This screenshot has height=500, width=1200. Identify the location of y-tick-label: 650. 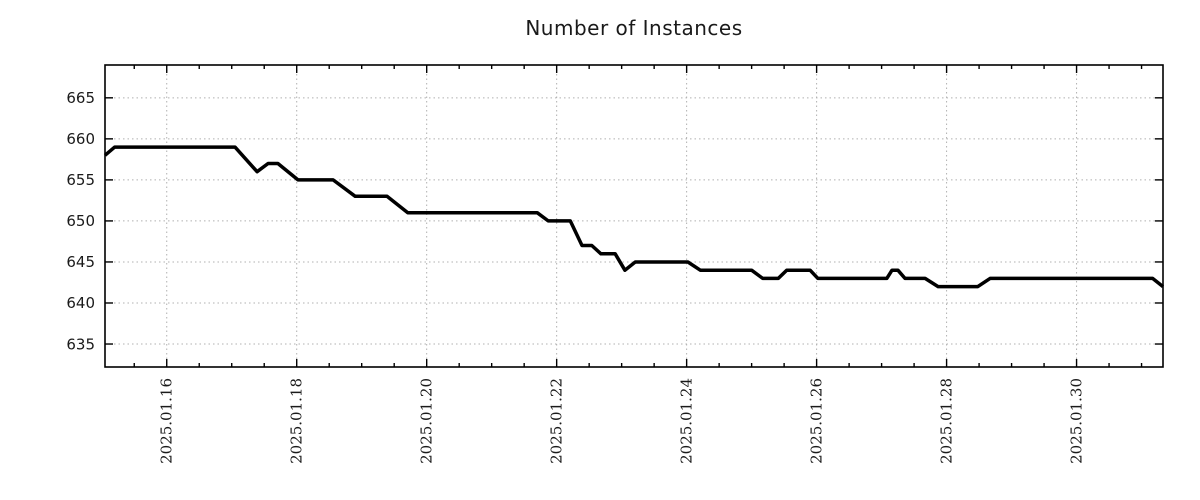
(80, 221).